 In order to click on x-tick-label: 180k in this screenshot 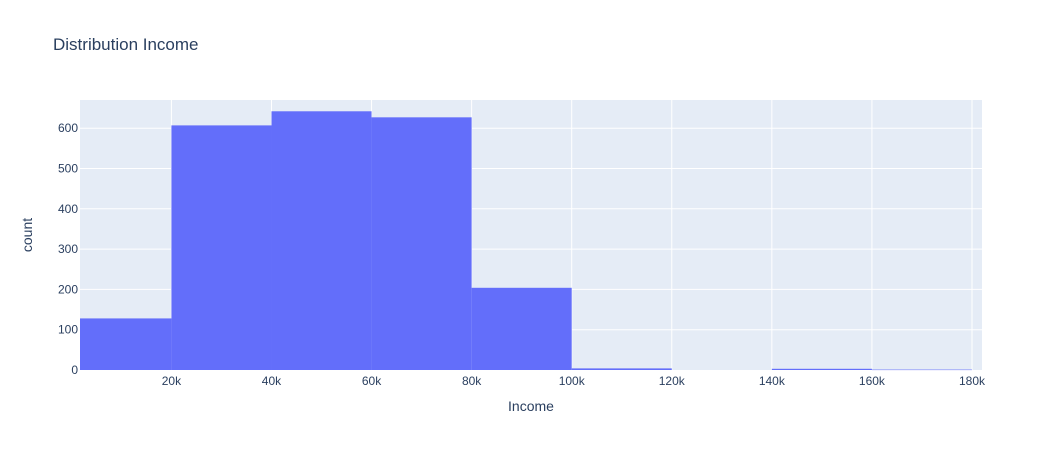, I will do `click(972, 381)`.